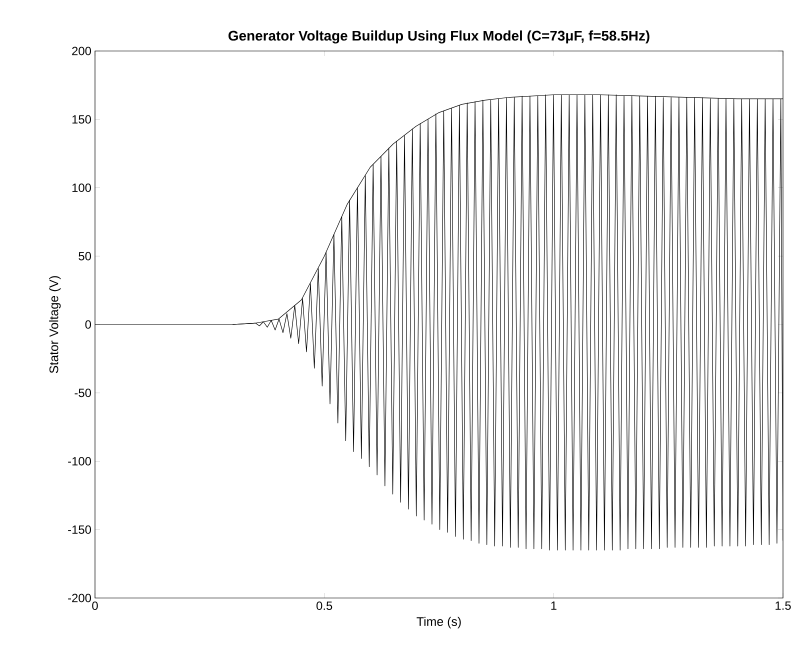 The width and height of the screenshot is (811, 654). I want to click on y-tick-label: -50, so click(83, 393).